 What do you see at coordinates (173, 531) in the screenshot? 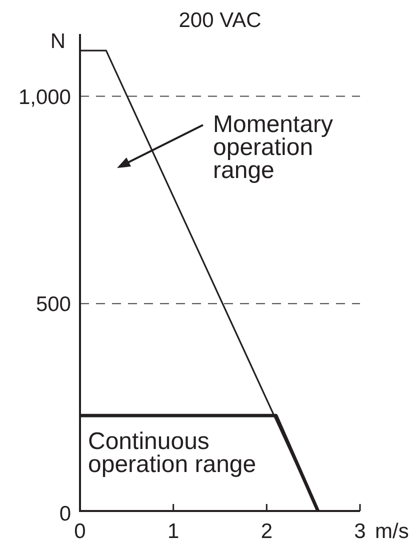
I see `x-tick-label: 1` at bounding box center [173, 531].